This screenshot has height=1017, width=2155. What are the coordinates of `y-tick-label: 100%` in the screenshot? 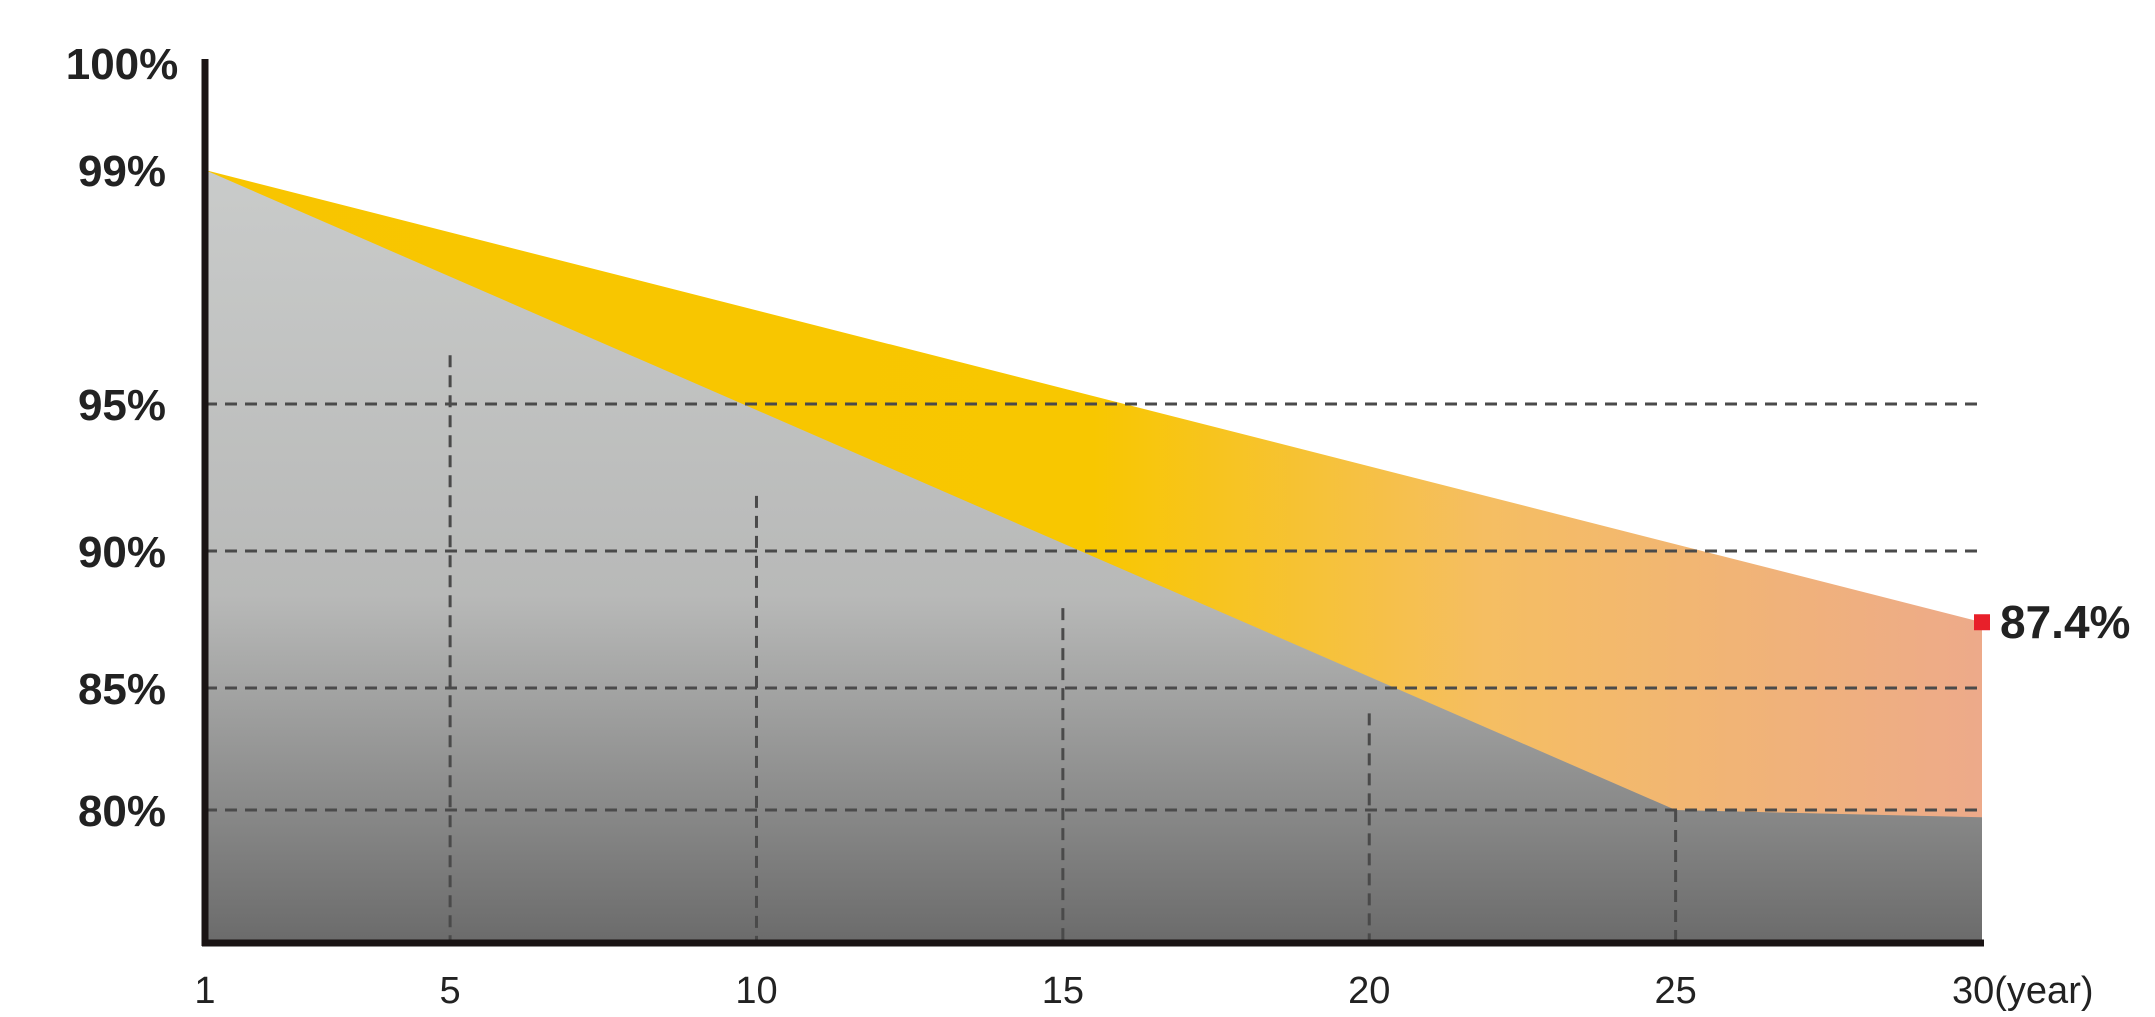 It's located at (122, 64).